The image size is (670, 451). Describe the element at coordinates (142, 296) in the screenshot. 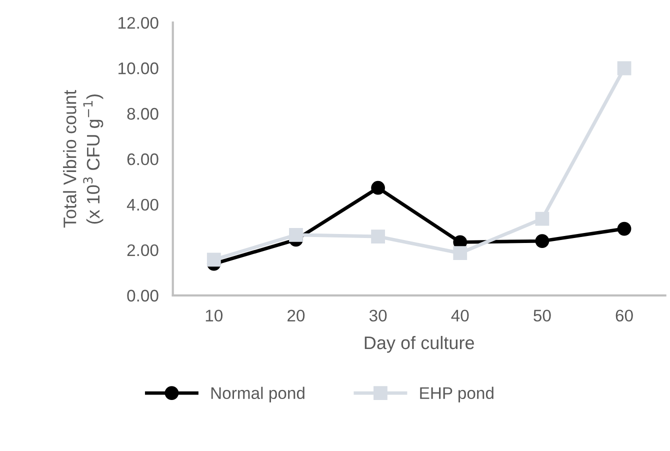

I see `y-tick-label: 0.00` at that location.